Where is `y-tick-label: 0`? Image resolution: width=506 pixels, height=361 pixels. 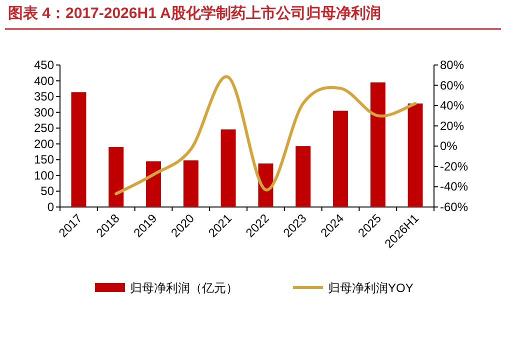 y-tick-label: 0 is located at coordinates (50, 207).